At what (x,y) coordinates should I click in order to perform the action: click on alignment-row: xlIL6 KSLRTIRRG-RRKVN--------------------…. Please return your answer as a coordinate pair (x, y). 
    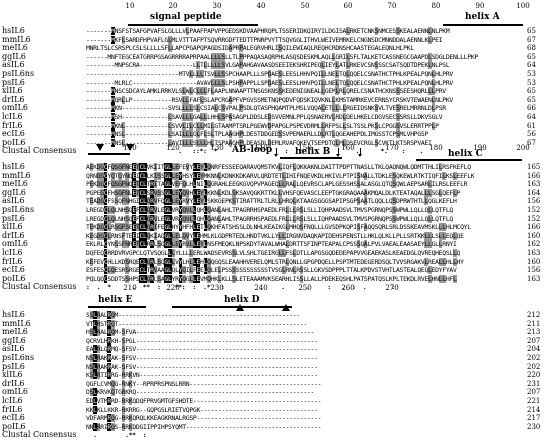
    Looking at the image, I should click on (275, 375).